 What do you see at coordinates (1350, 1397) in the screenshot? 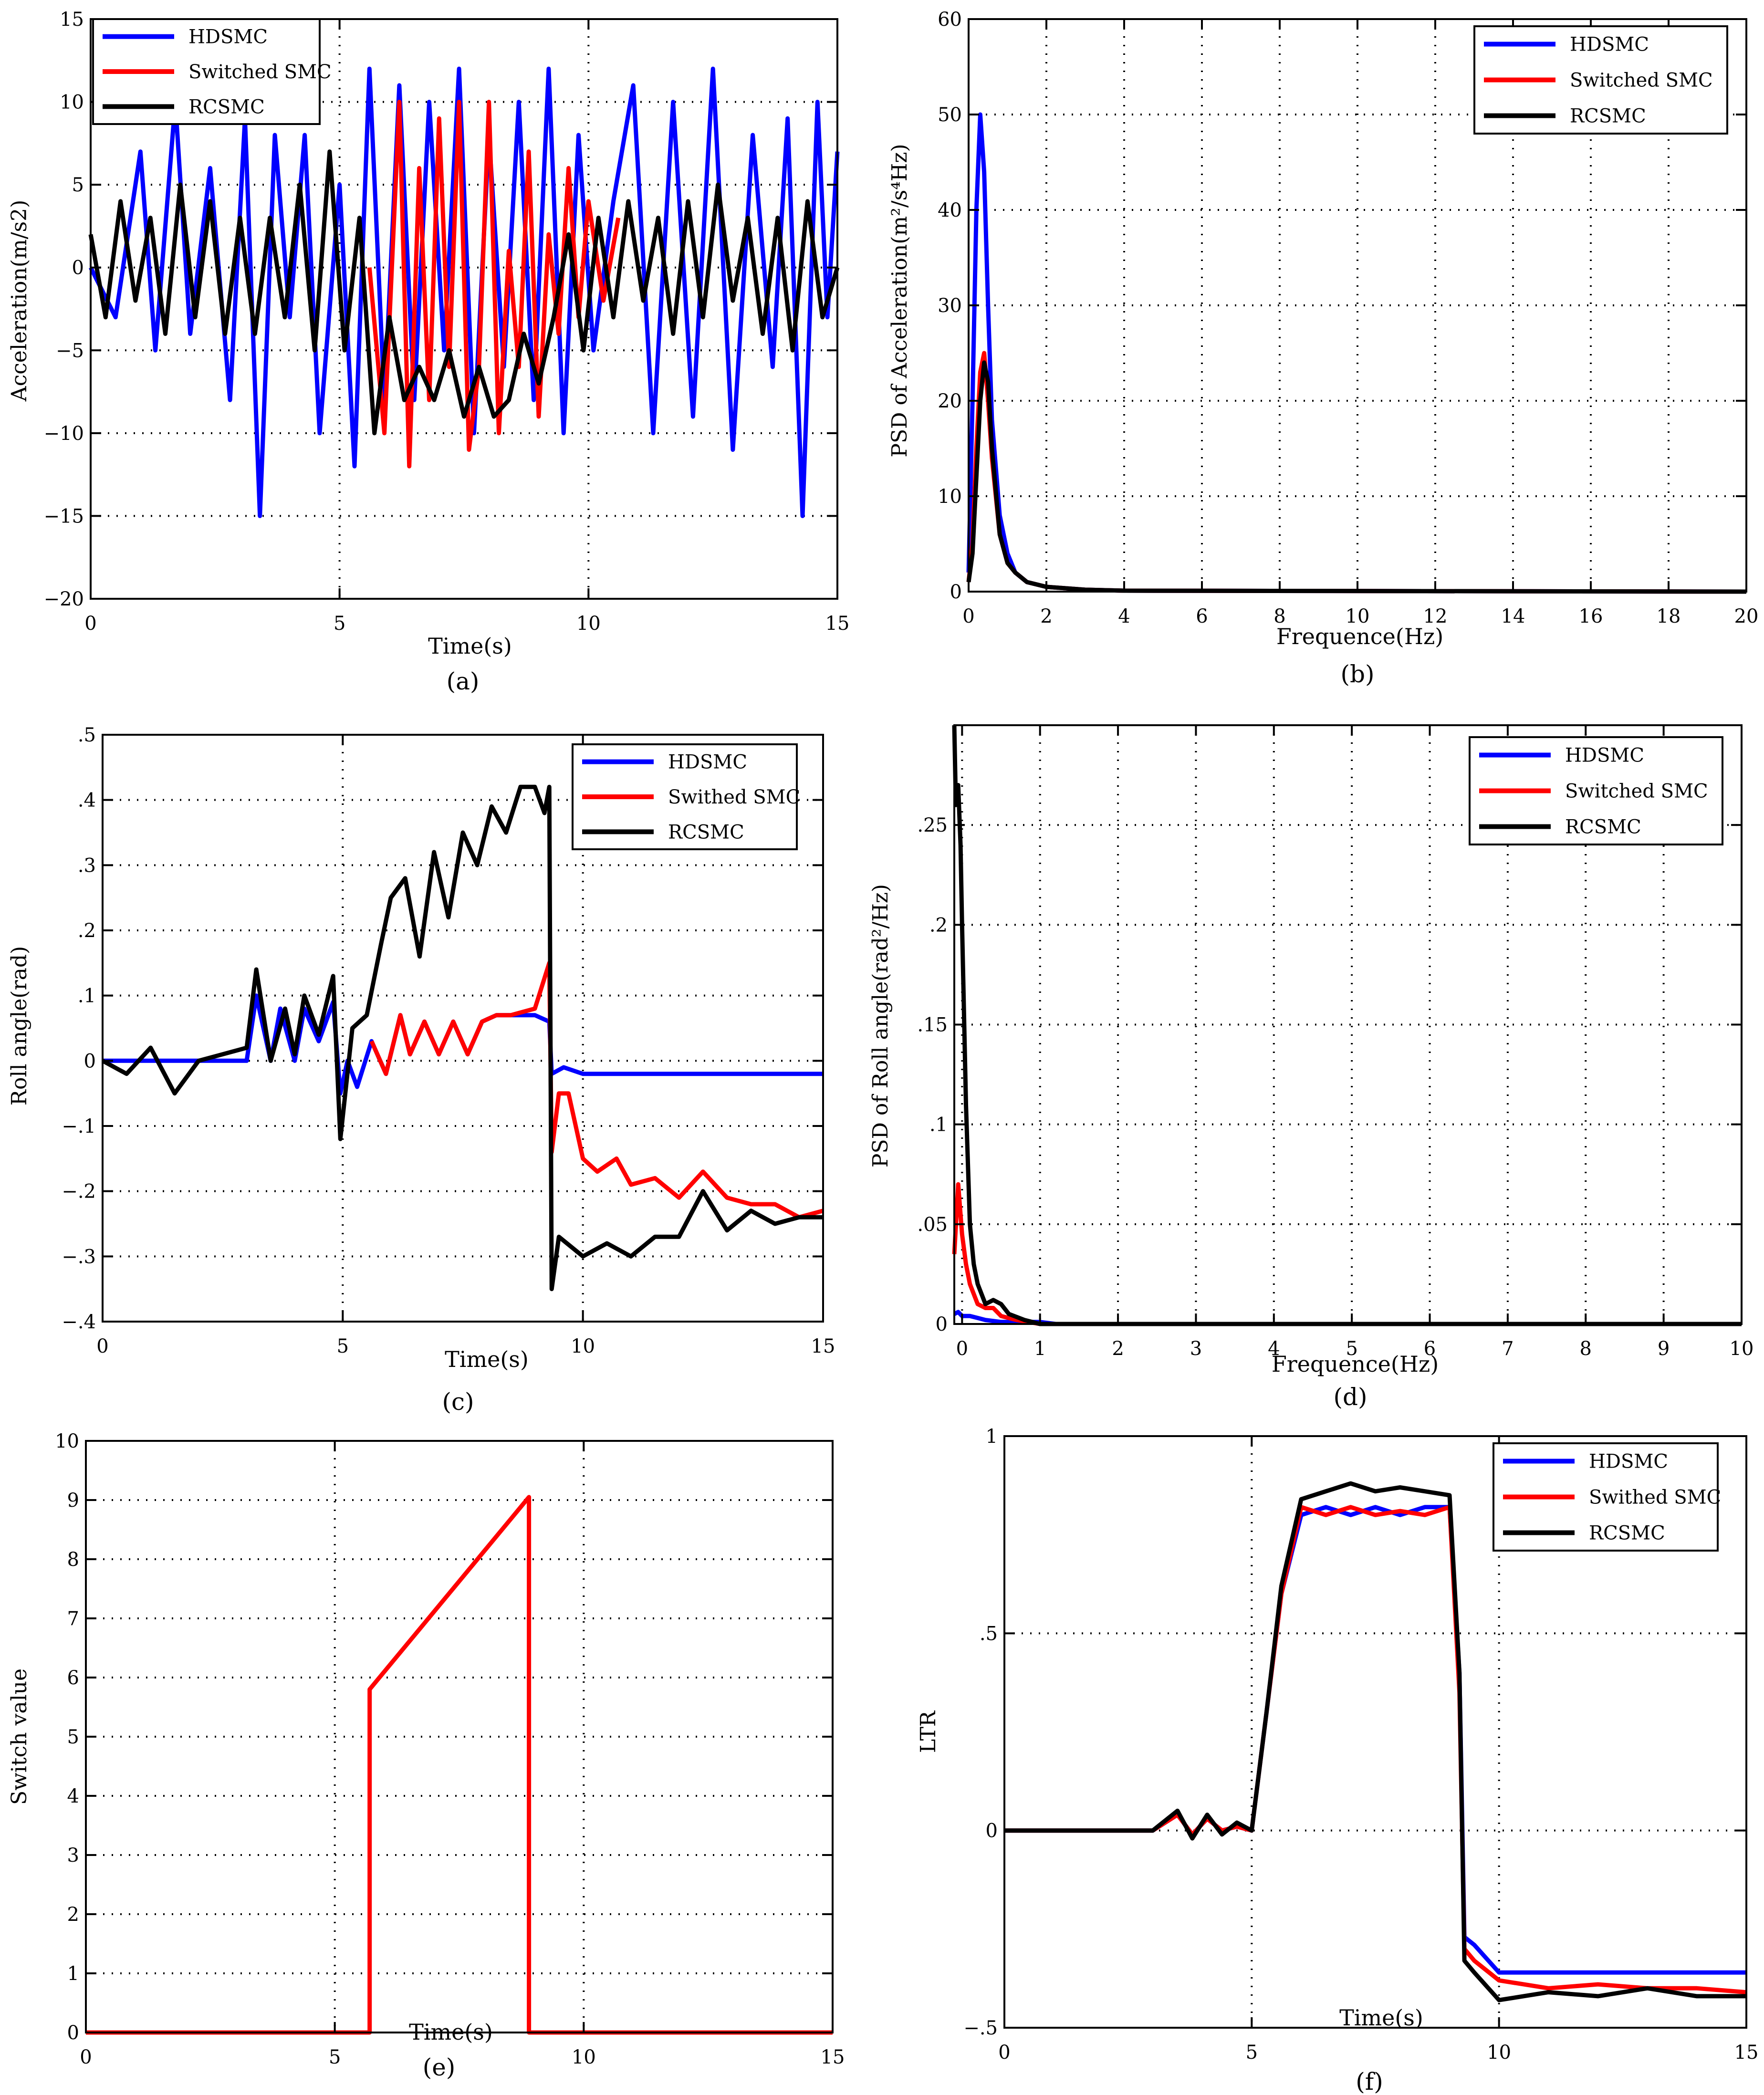
I see `panel-caption: (d)` at bounding box center [1350, 1397].